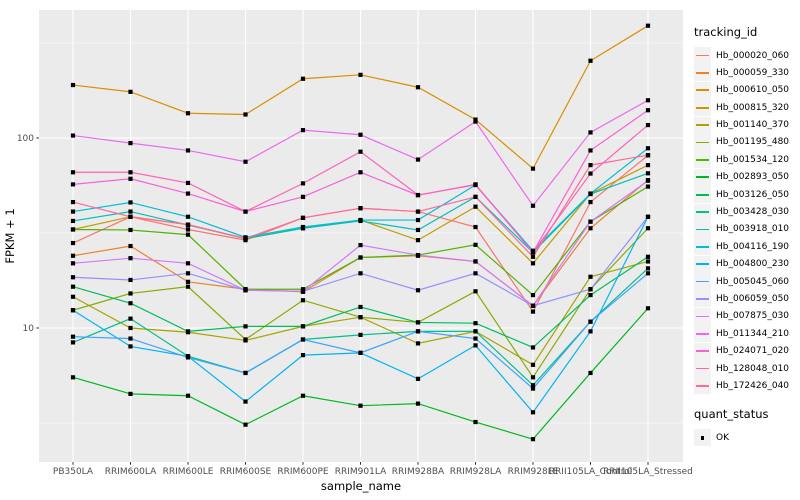 This screenshot has width=800, height=500. I want to click on legend-item-label: Hb_000815_320, so click(753, 107).